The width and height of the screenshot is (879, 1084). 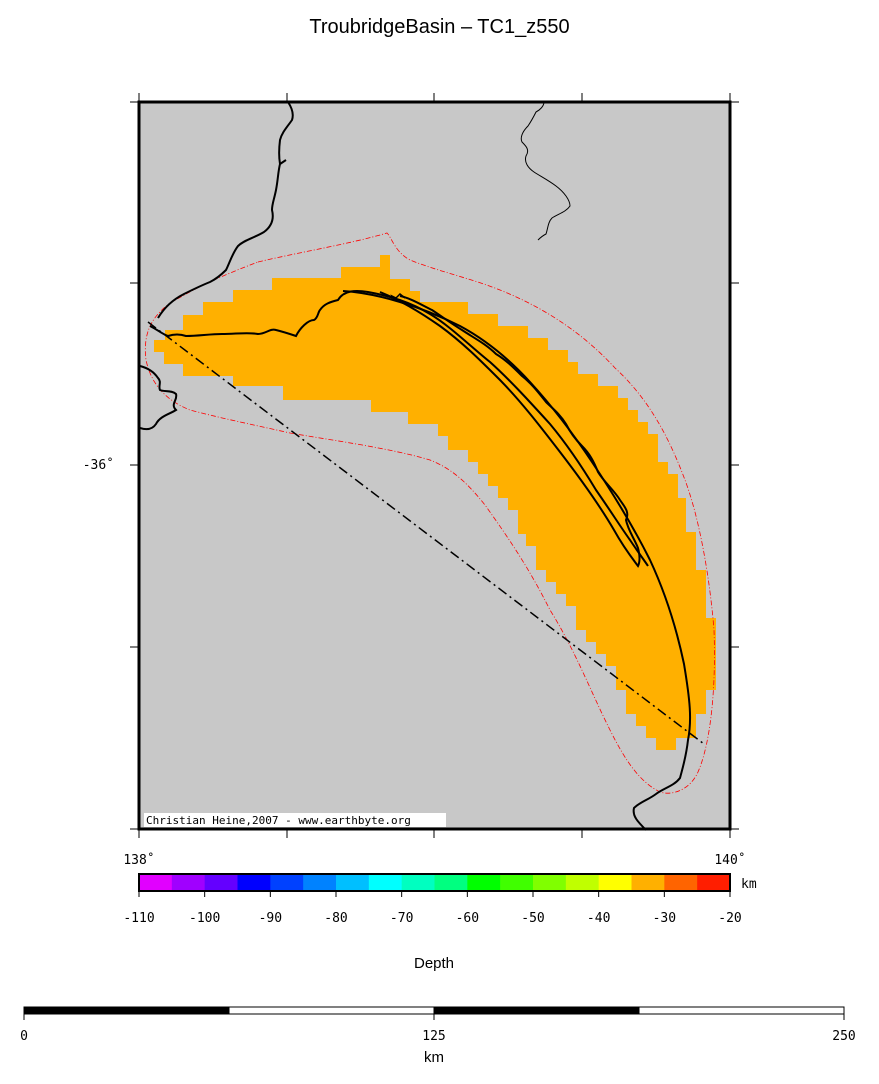 I want to click on scale-unit: km, so click(x=434, y=1057).